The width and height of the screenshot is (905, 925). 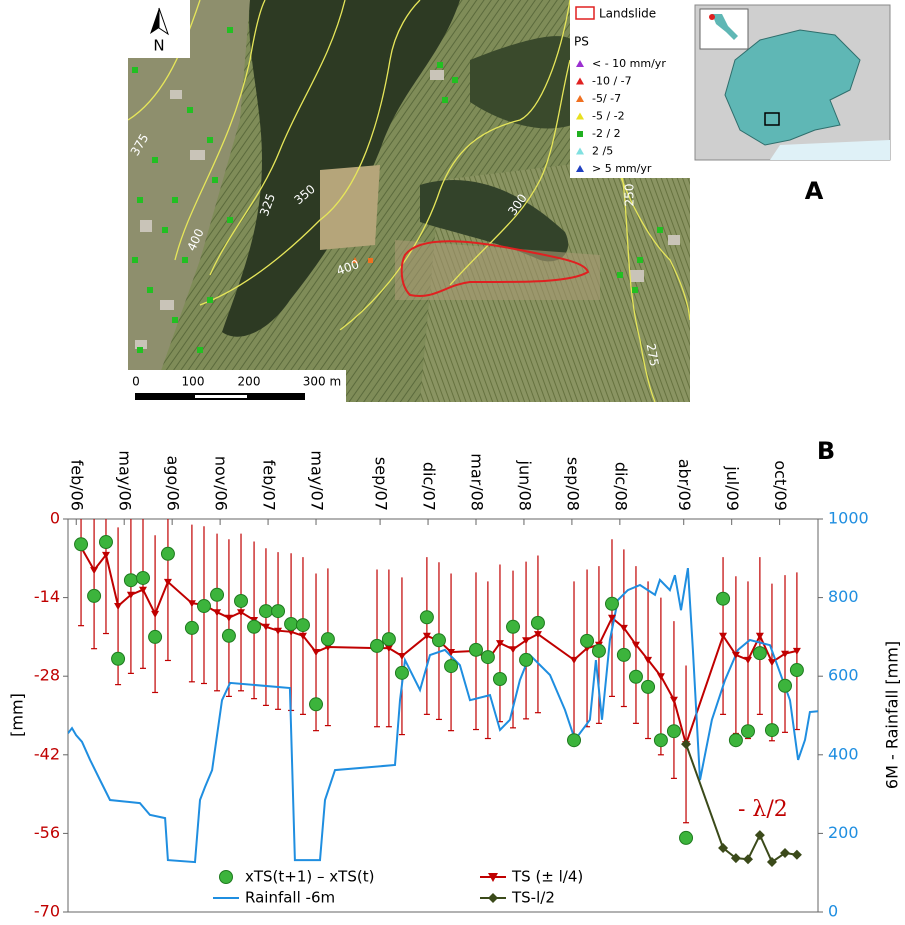 I want to click on x-tick-label: oct/09, so click(x=780, y=485).